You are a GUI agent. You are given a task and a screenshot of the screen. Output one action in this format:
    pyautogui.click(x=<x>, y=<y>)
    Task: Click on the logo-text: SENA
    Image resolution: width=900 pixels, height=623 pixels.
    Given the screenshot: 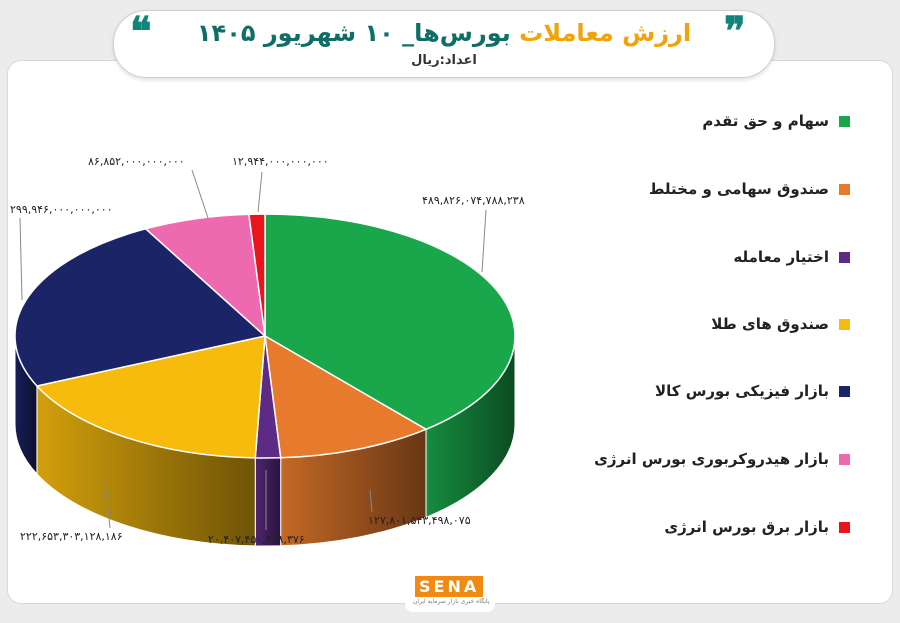 What is the action you would take?
    pyautogui.click(x=449, y=586)
    